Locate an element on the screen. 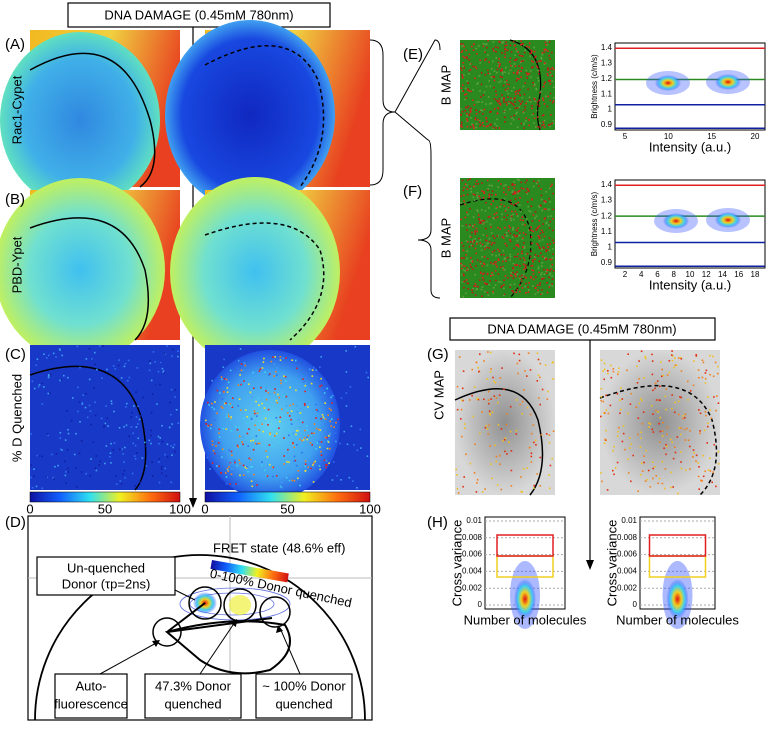 The height and width of the screenshot is (731, 770). universal-circle is located at coordinates (200, 637).